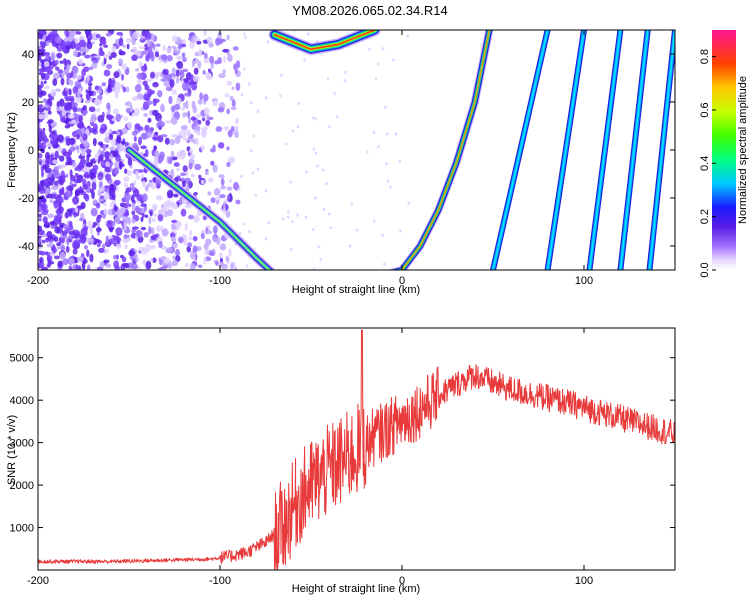 Image resolution: width=750 pixels, height=600 pixels. Describe the element at coordinates (445, 150) in the screenshot. I see `curved-band` at that location.